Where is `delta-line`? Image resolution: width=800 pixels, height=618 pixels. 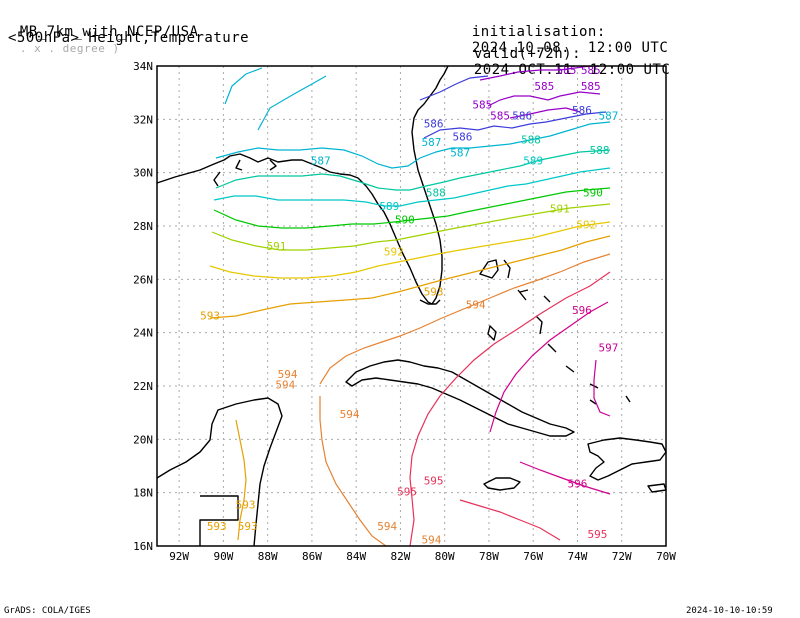 delta-line is located at coordinates (245, 173).